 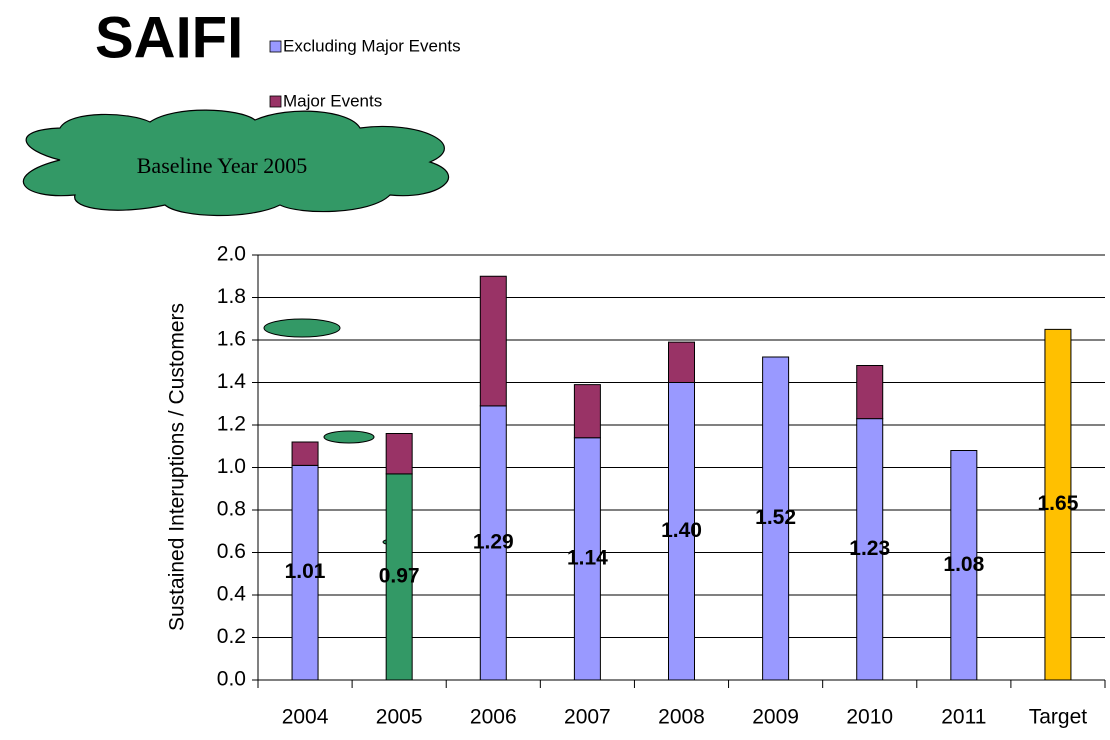 What do you see at coordinates (231, 339) in the screenshot?
I see `y-tick-label: 1.6` at bounding box center [231, 339].